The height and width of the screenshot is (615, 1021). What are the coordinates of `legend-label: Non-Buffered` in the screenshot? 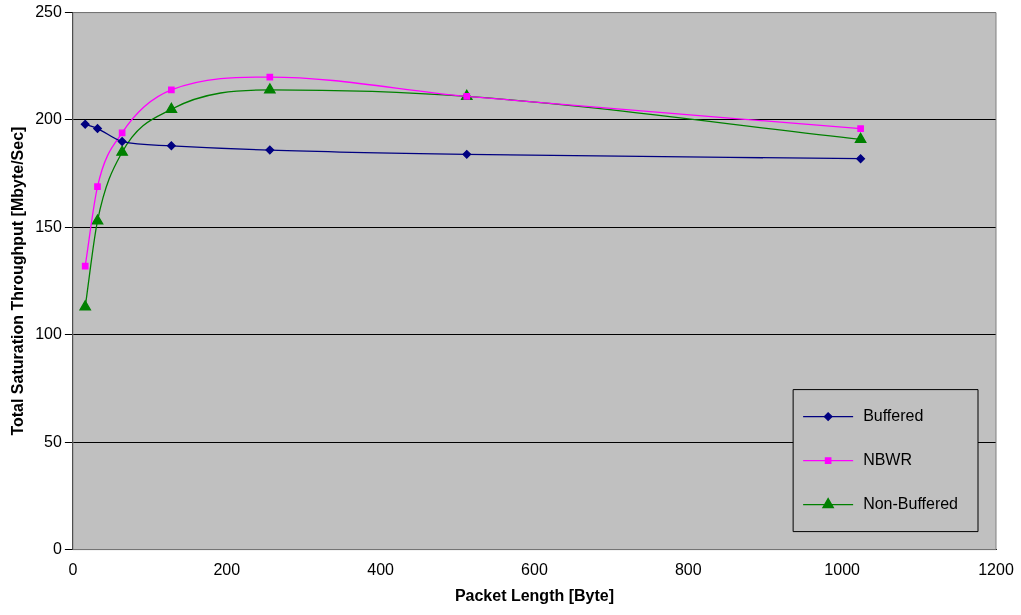 It's located at (910, 504).